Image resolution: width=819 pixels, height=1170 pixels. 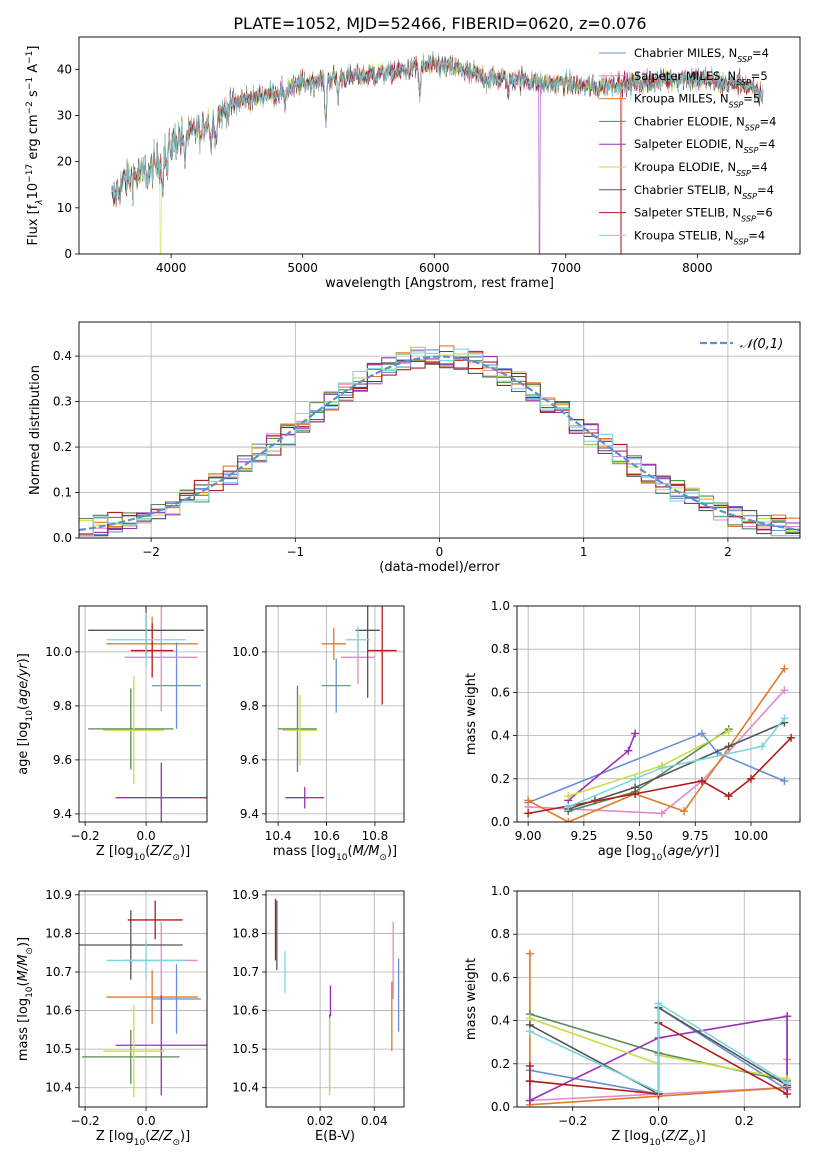 What do you see at coordinates (131, 1056) in the screenshot?
I see `errorbar-chabrier-elodie` at bounding box center [131, 1056].